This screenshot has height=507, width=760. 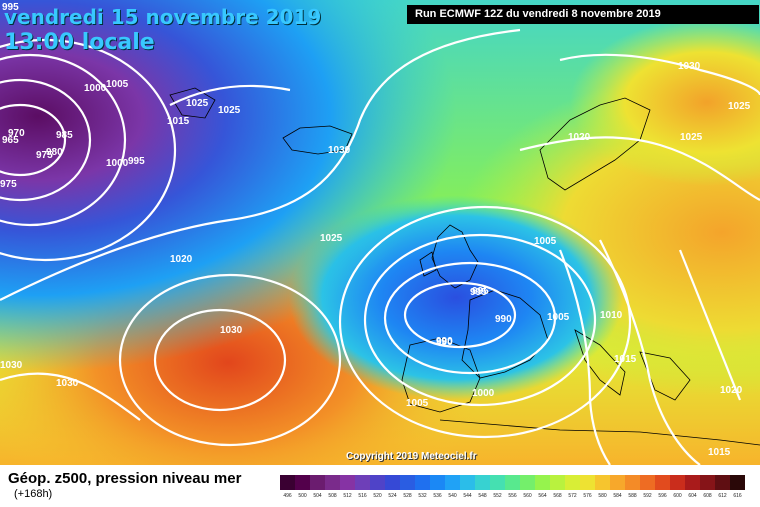 I want to click on scale-label: 528, so click(x=407, y=496).